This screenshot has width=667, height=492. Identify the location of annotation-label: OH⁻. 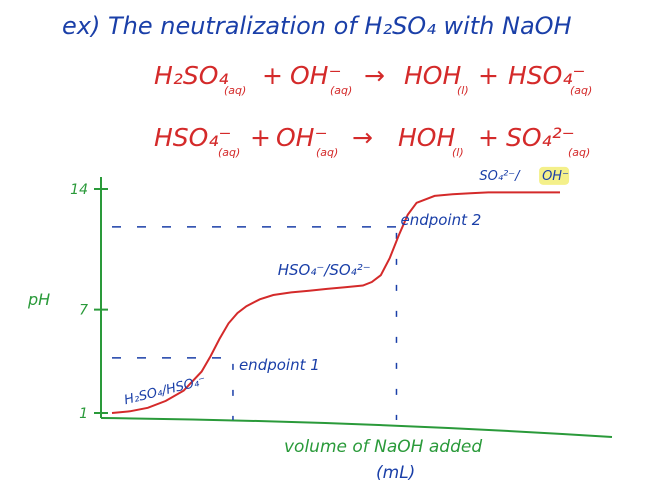
(555, 176).